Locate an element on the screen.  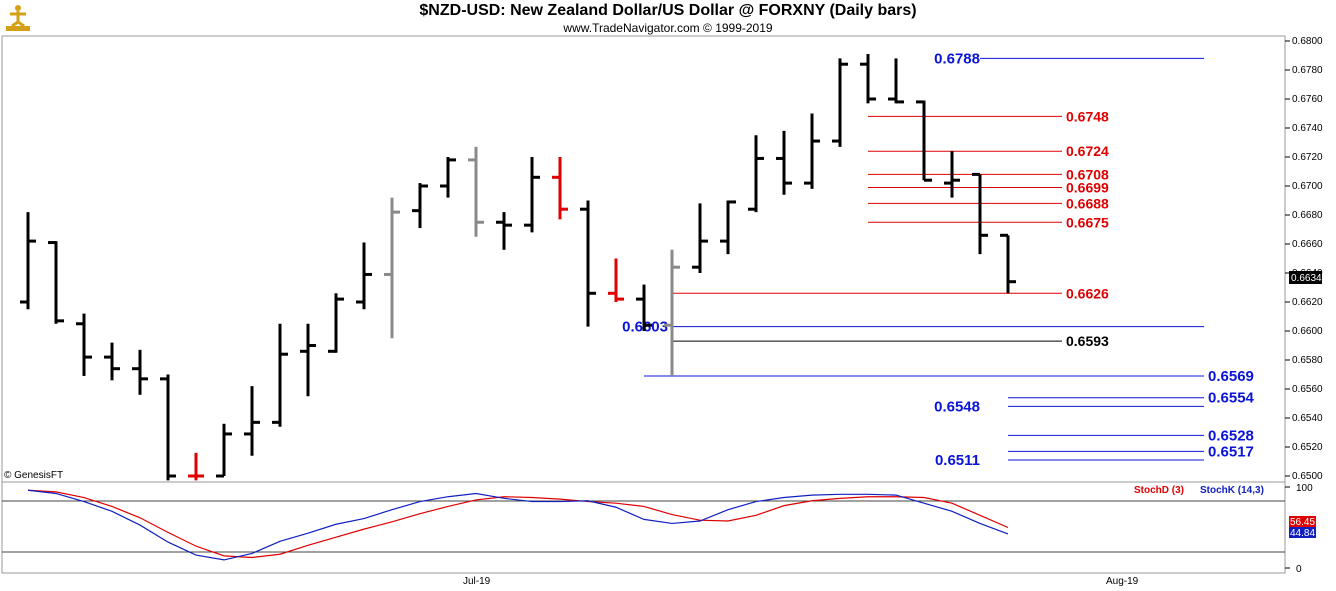
stochk-line is located at coordinates (518, 525).